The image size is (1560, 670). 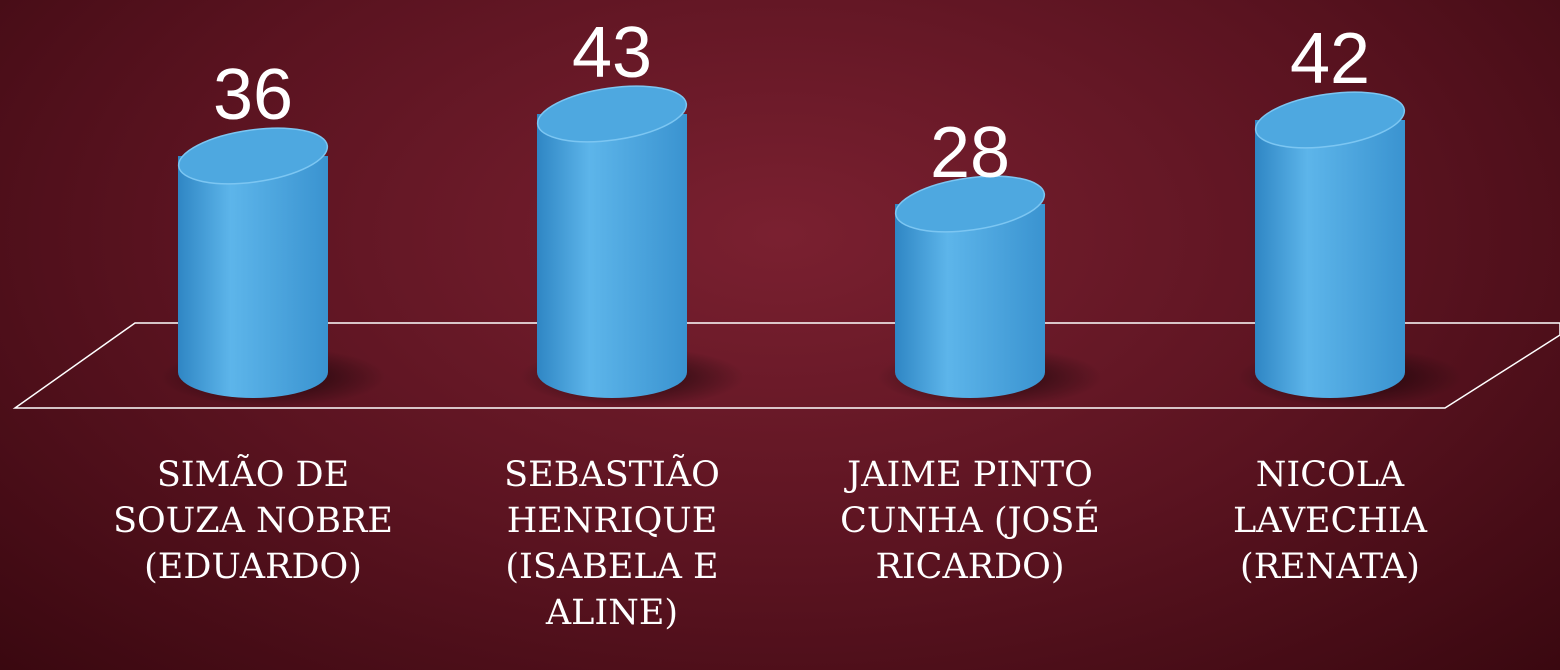 What do you see at coordinates (253, 95) in the screenshot?
I see `value-label: 36` at bounding box center [253, 95].